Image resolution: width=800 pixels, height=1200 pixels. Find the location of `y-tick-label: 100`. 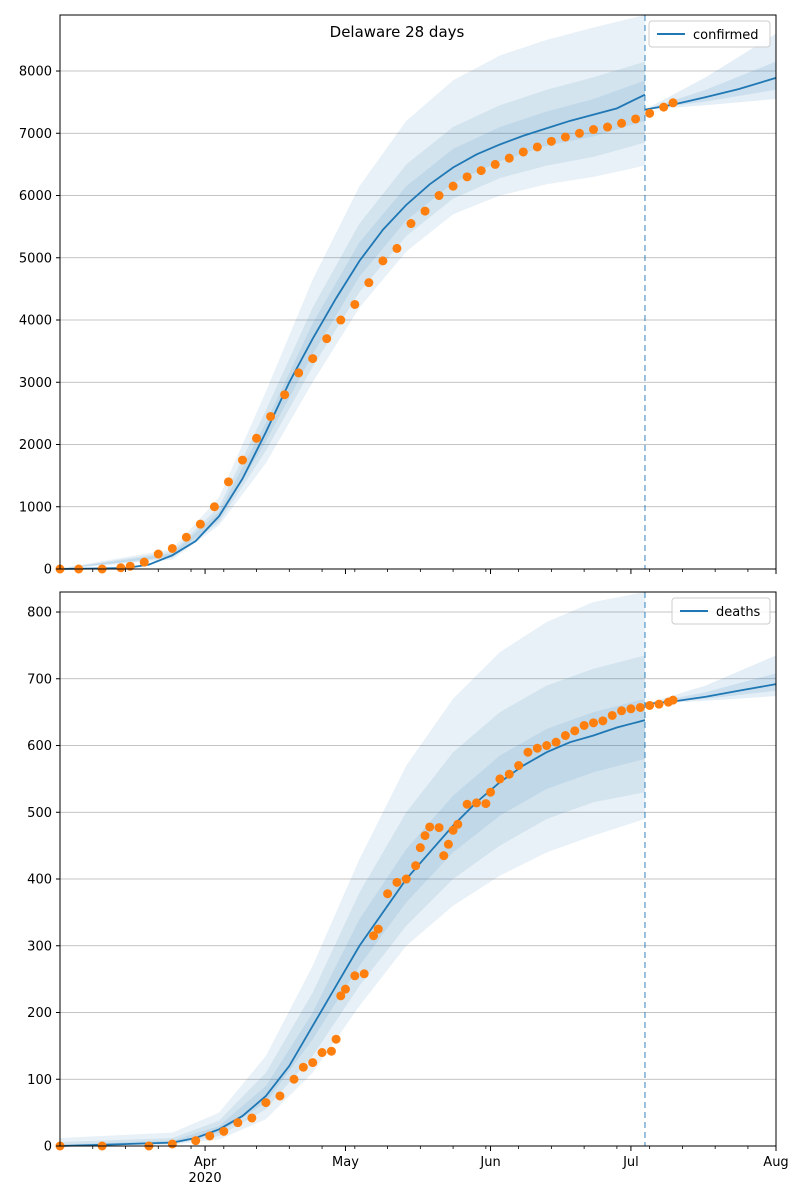

y-tick-label: 100 is located at coordinates (39, 1080).